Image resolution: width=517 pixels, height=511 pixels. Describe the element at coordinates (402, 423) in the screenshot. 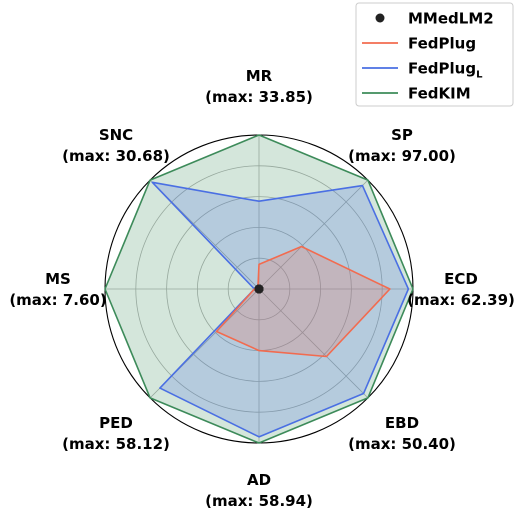

I see `axis-label-ebd: EBD` at that location.